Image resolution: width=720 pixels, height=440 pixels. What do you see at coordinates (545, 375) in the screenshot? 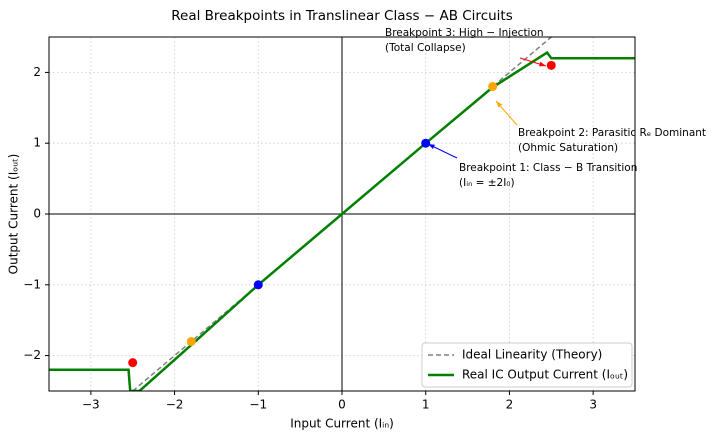
I see `legend-label: Real IC Output Current (Iₒᵤₜ)` at bounding box center [545, 375].